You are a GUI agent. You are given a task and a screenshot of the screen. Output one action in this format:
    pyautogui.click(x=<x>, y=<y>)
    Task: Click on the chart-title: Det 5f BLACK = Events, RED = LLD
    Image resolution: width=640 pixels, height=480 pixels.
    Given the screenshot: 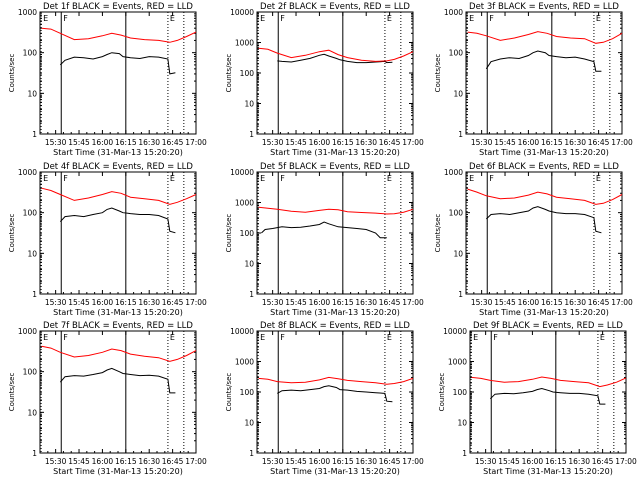 What is the action you would take?
    pyautogui.click(x=335, y=167)
    